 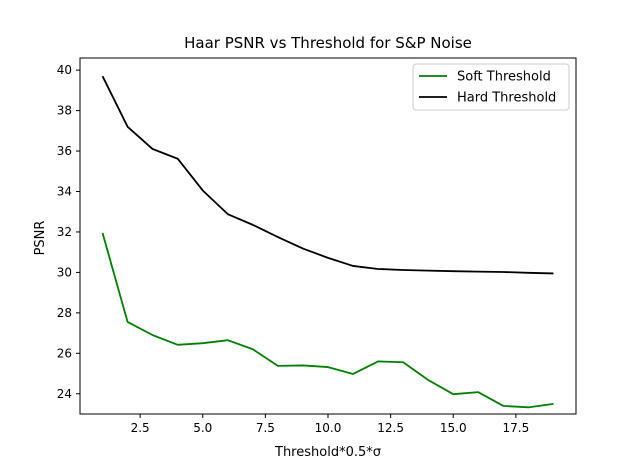 I want to click on legend-label-0: Soft Threshold, so click(x=504, y=77).